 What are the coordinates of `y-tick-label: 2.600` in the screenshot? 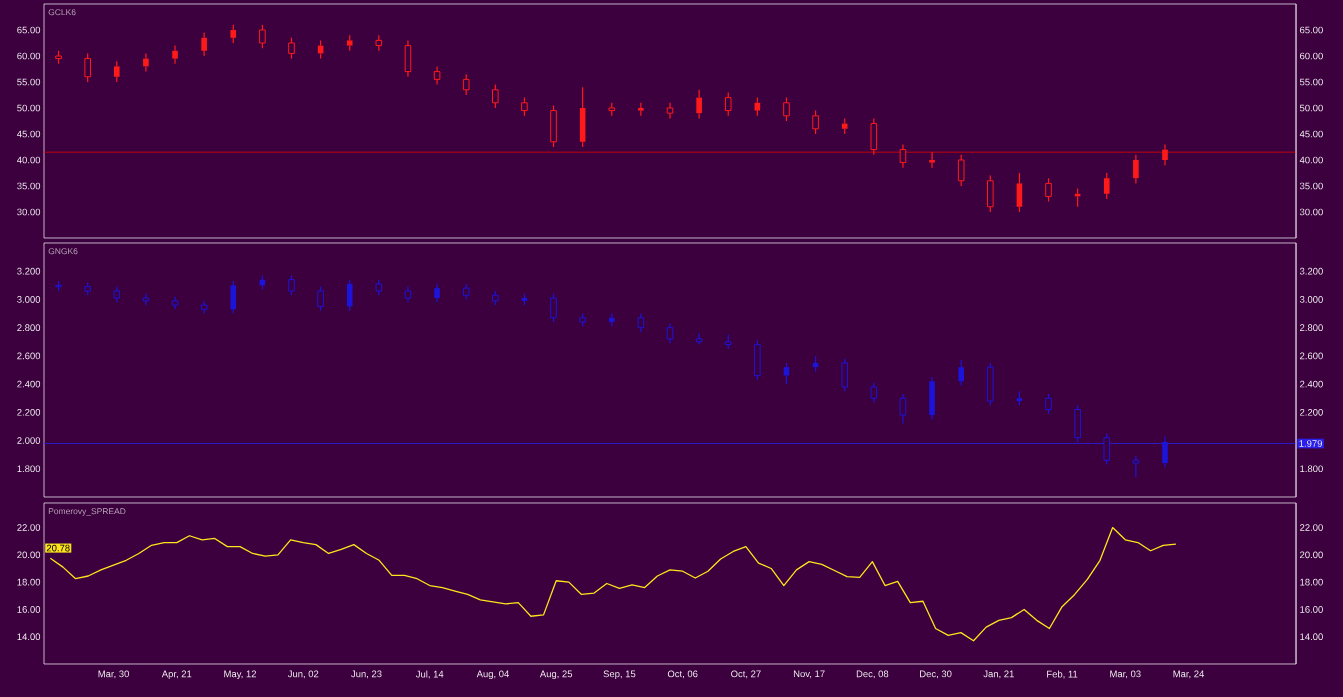 It's located at (29, 356).